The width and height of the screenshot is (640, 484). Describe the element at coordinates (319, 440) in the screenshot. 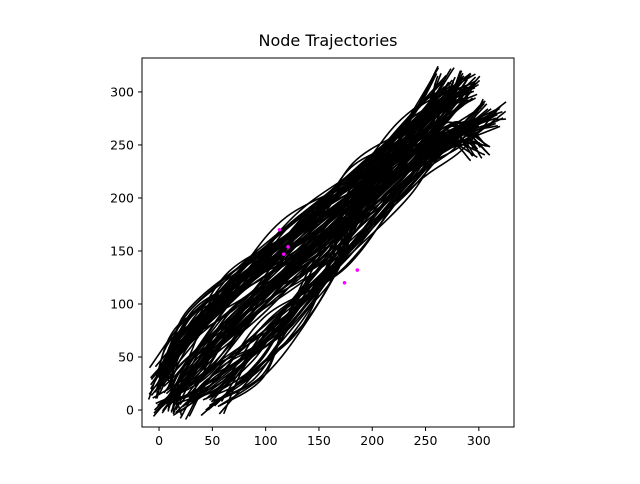

I see `x-tick-label: 150` at that location.